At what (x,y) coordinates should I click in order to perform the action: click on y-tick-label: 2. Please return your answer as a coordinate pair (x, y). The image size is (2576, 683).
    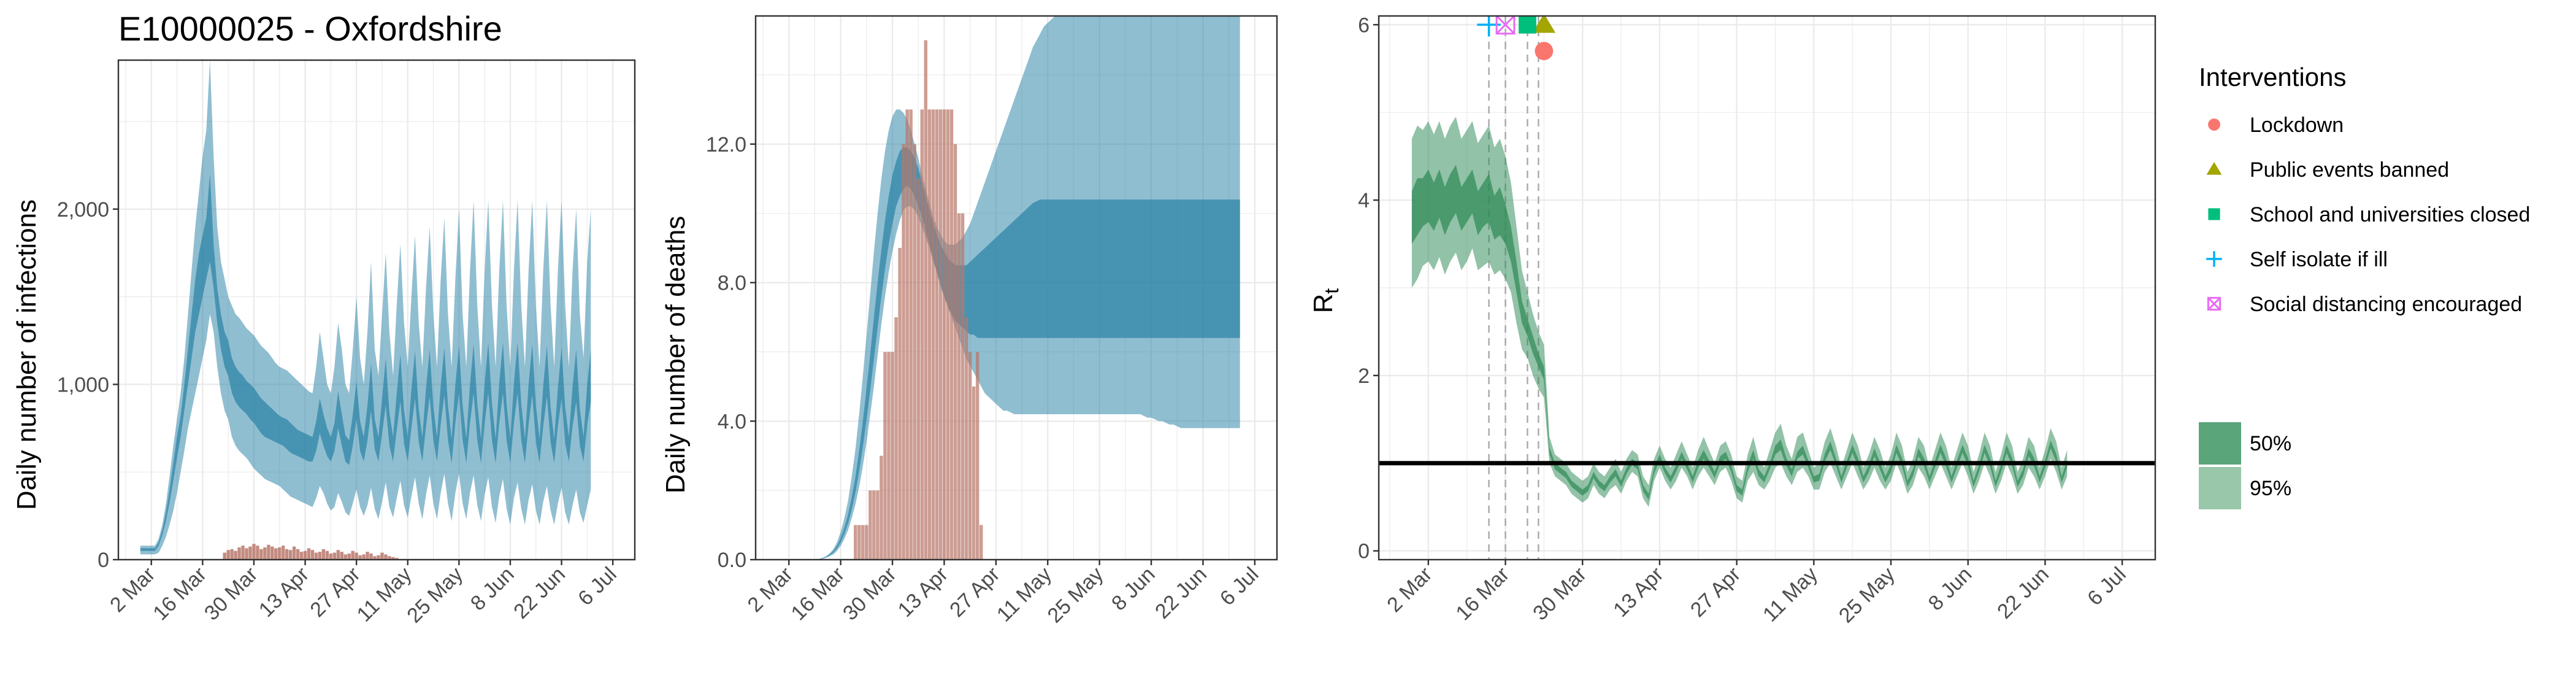
    Looking at the image, I should click on (1364, 376).